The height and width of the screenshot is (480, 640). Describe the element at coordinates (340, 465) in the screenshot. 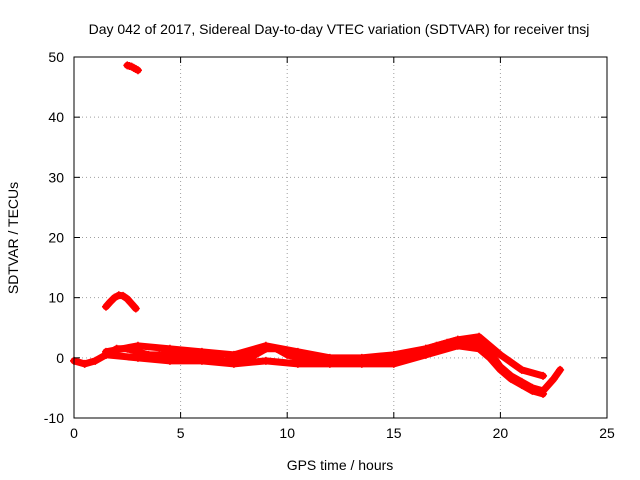

I see `x-axis-label: GPS time / hours` at that location.